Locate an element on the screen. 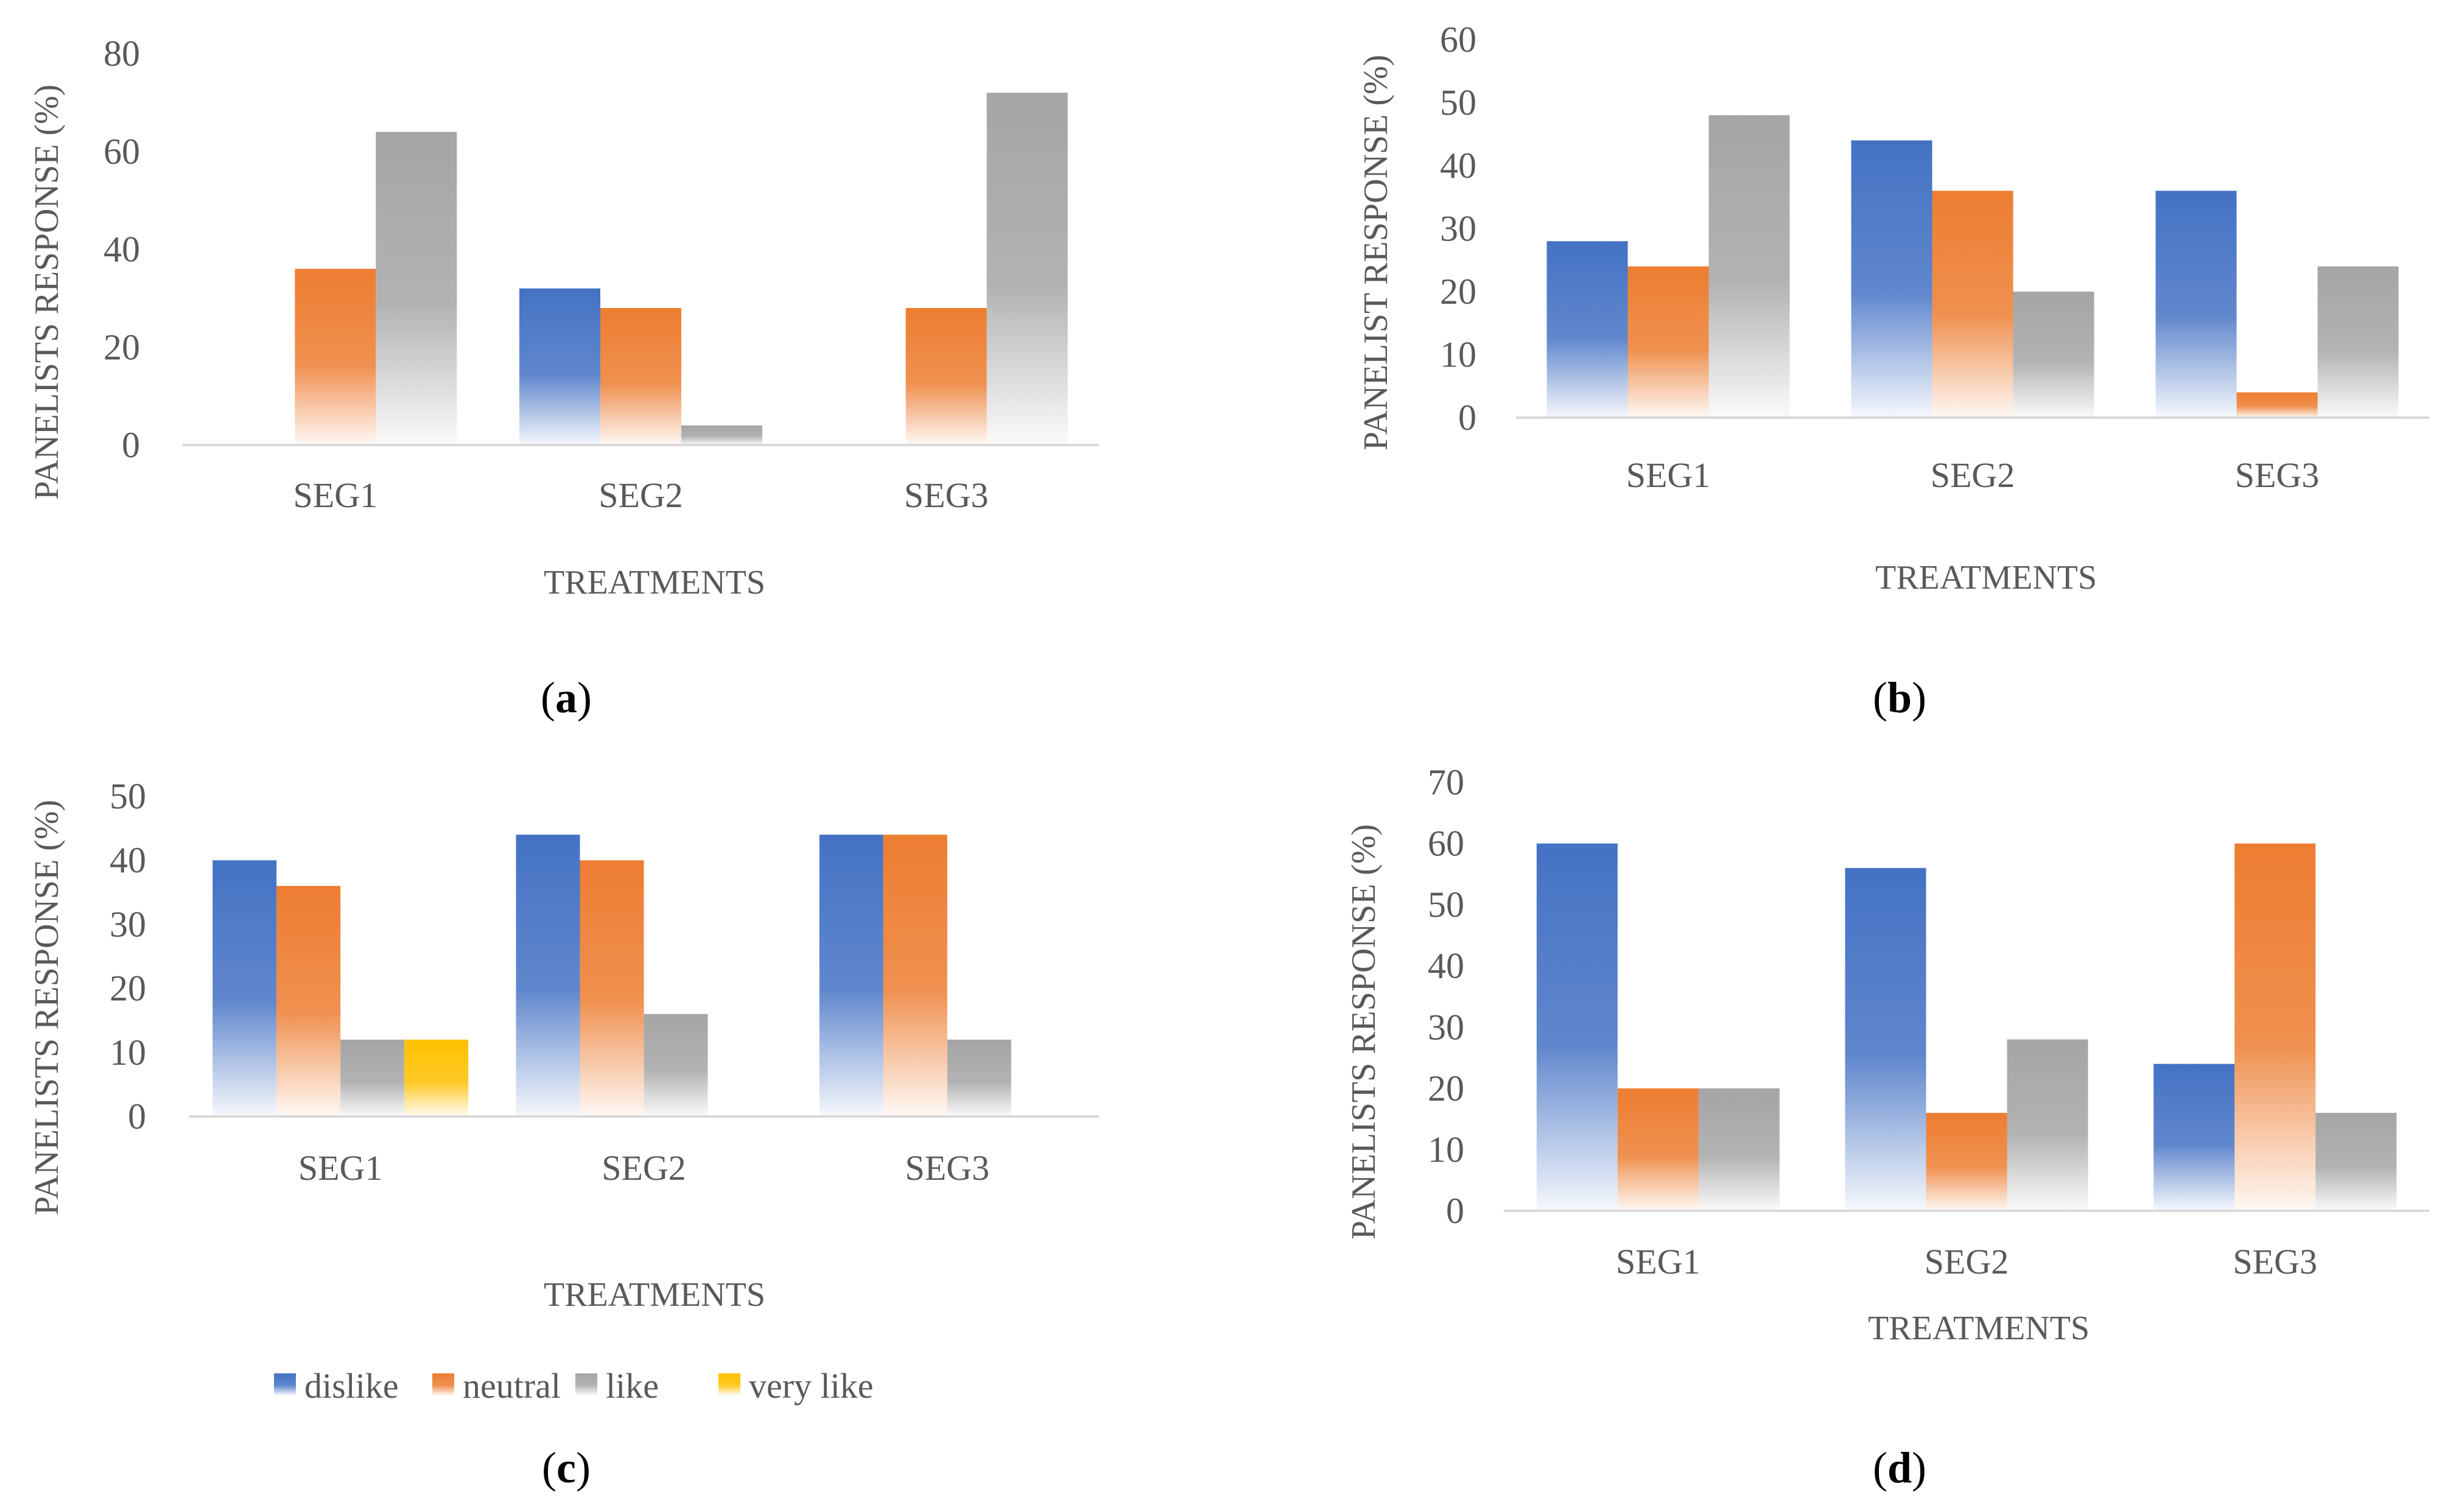  panel-label-letter: b is located at coordinates (1900, 697).